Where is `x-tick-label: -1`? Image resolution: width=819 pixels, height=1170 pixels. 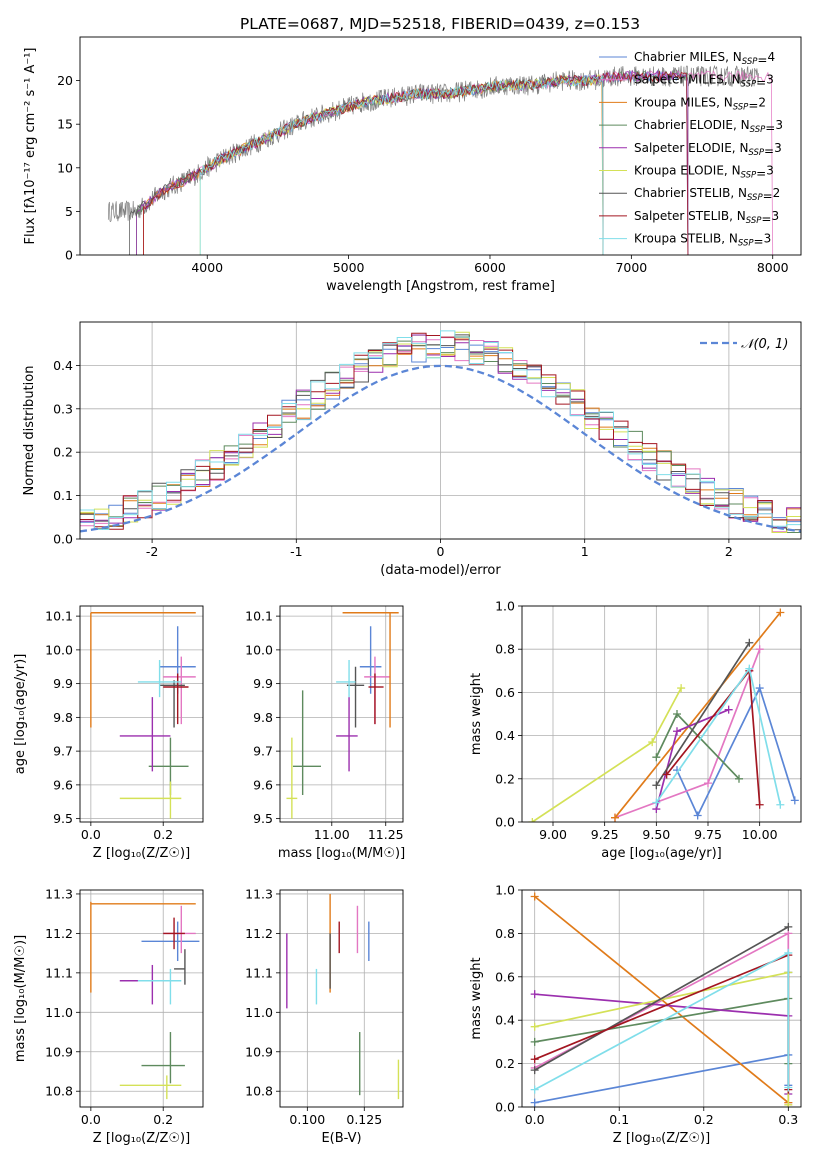 x-tick-label: -1 is located at coordinates (296, 551).